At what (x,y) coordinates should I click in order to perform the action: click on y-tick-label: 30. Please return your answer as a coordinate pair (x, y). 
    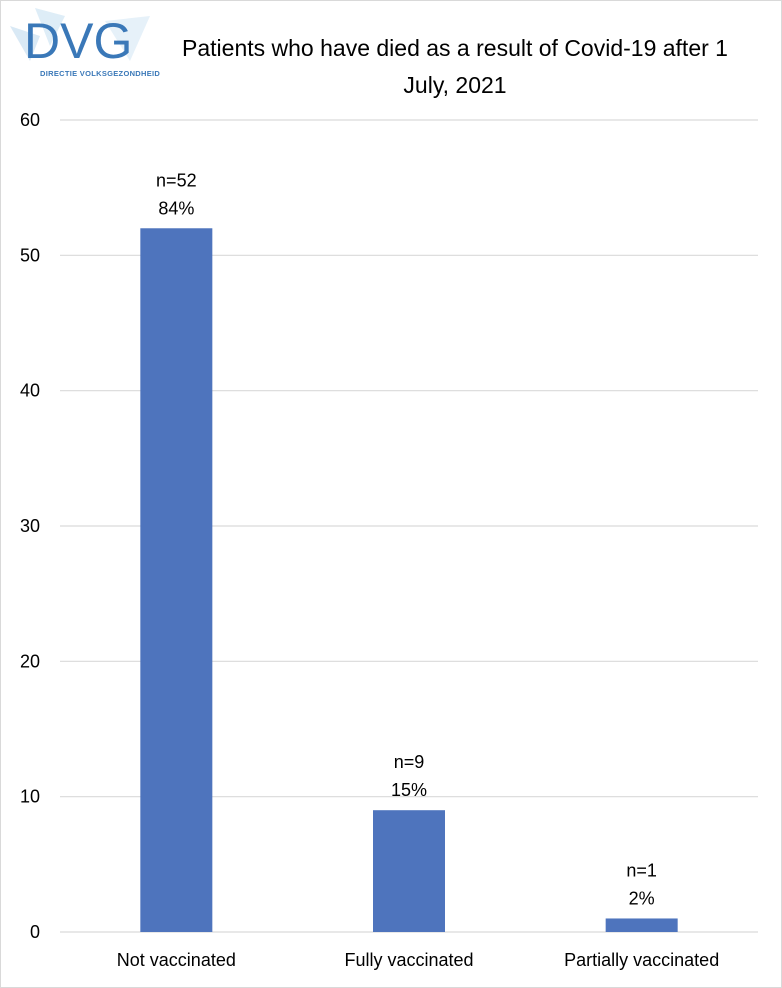
    Looking at the image, I should click on (30, 526).